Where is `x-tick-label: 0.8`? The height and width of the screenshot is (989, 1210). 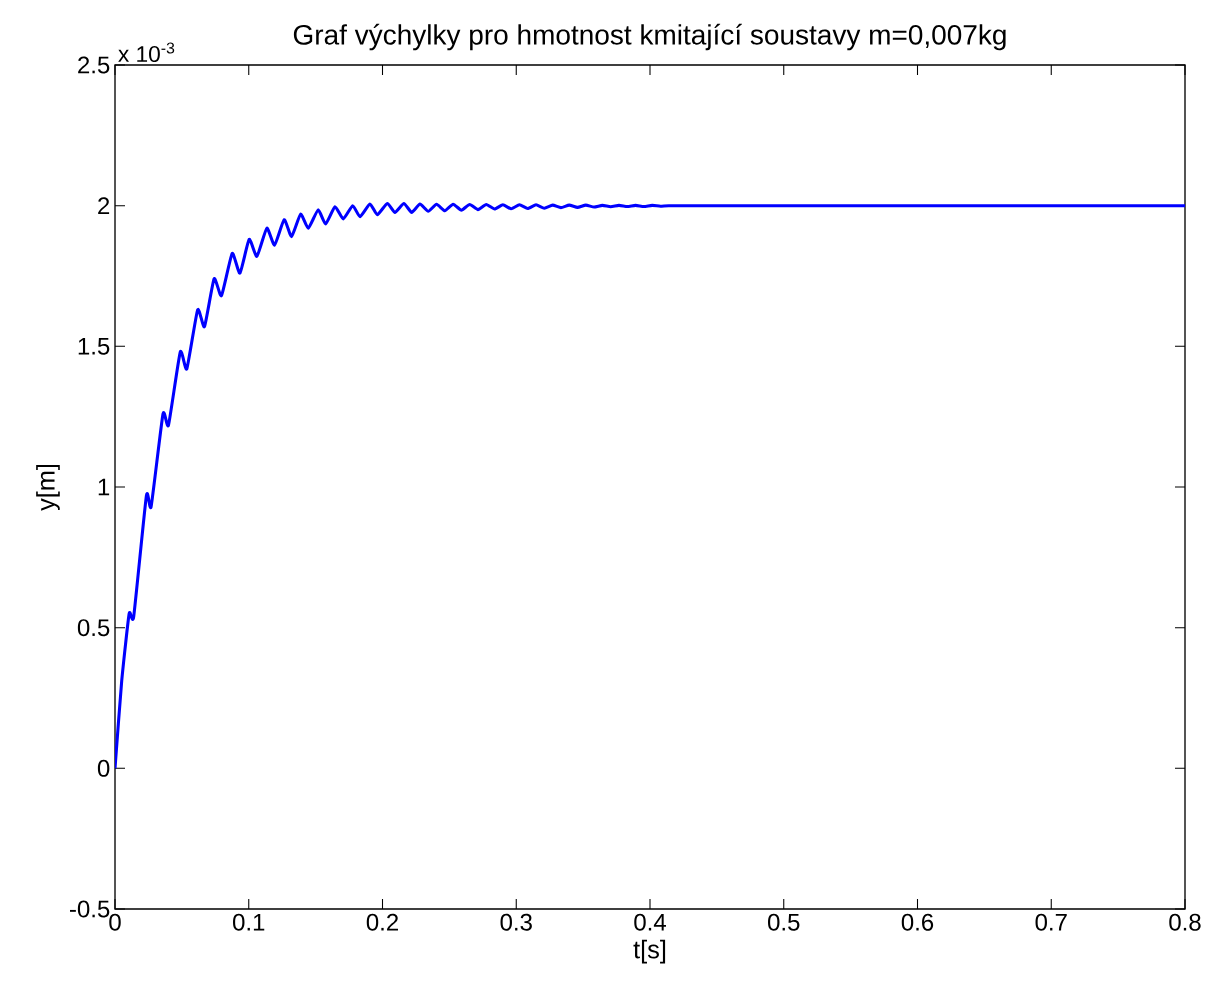
x-tick-label: 0.8 is located at coordinates (1185, 922).